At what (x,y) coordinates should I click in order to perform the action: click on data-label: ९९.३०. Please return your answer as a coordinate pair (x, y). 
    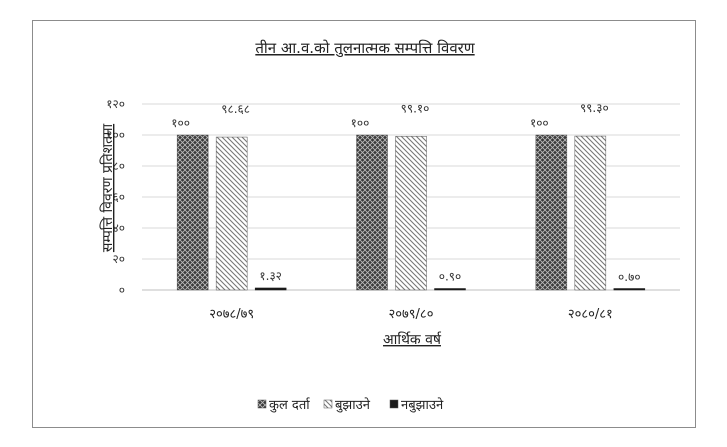
    Looking at the image, I should click on (594, 108).